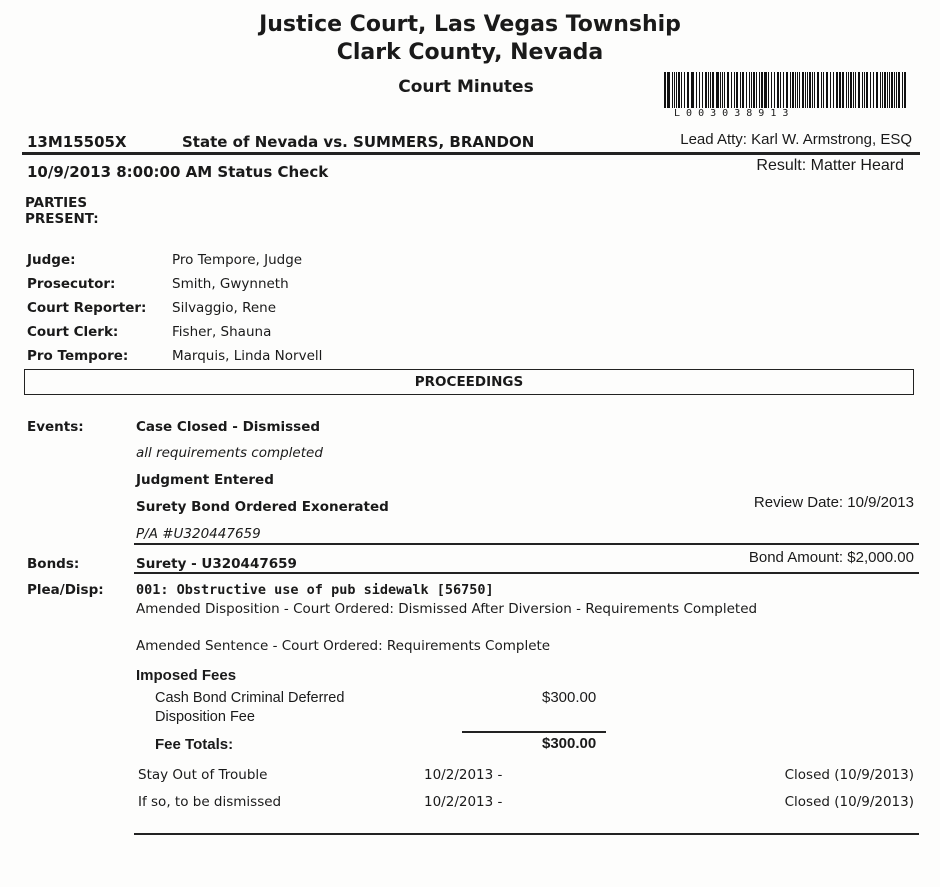  I want to click on party-name: Fisher, Shauna, so click(222, 332).